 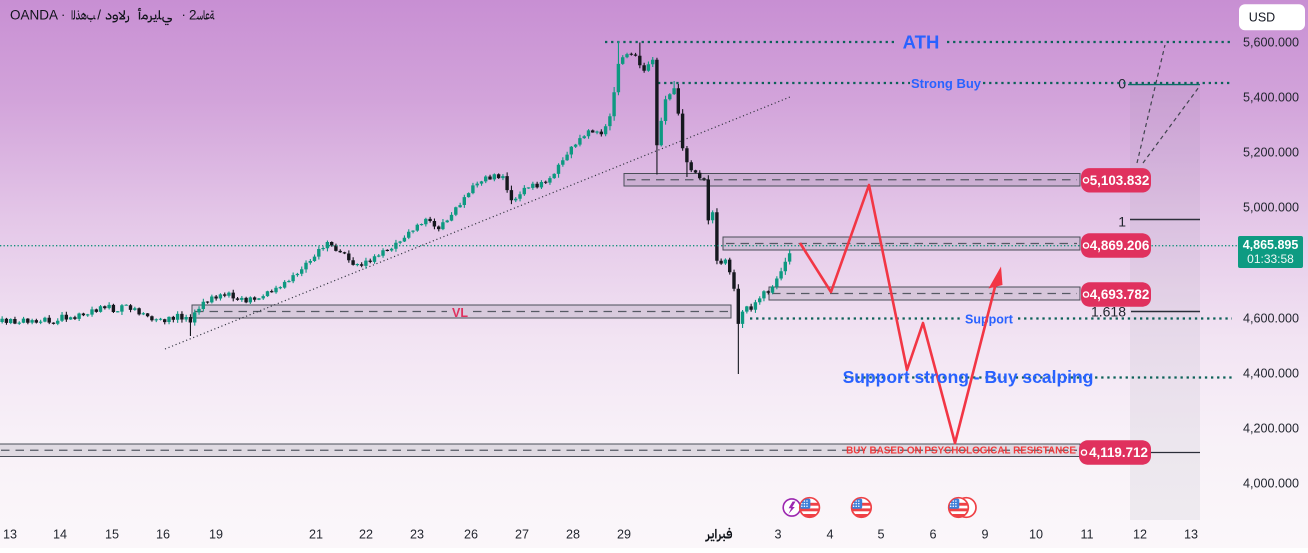 I want to click on svg-text: 01:33:58, so click(x=1270, y=259).